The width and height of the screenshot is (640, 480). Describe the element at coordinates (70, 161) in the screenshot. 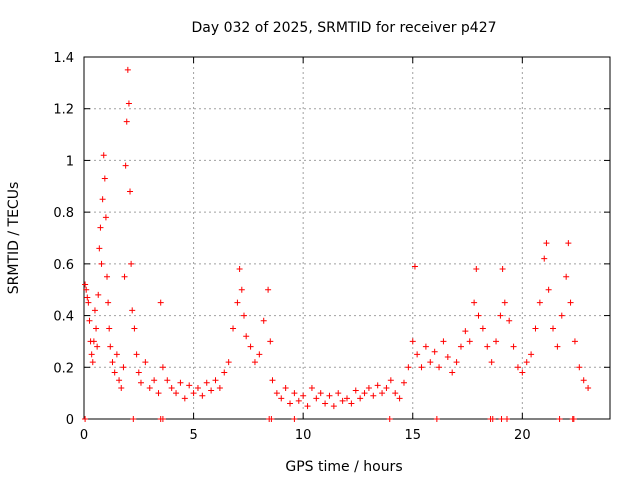

I see `y-tick-label: 1` at that location.